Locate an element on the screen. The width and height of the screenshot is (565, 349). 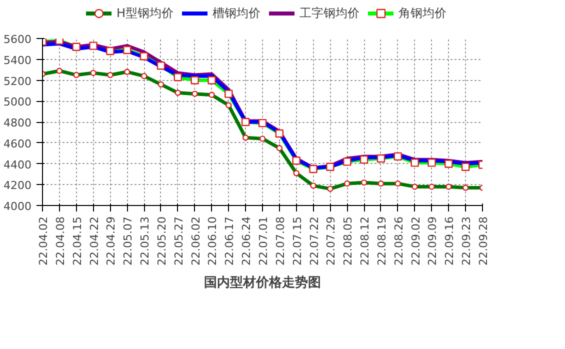
x-tick-label: 22.04.29 is located at coordinates (111, 241).